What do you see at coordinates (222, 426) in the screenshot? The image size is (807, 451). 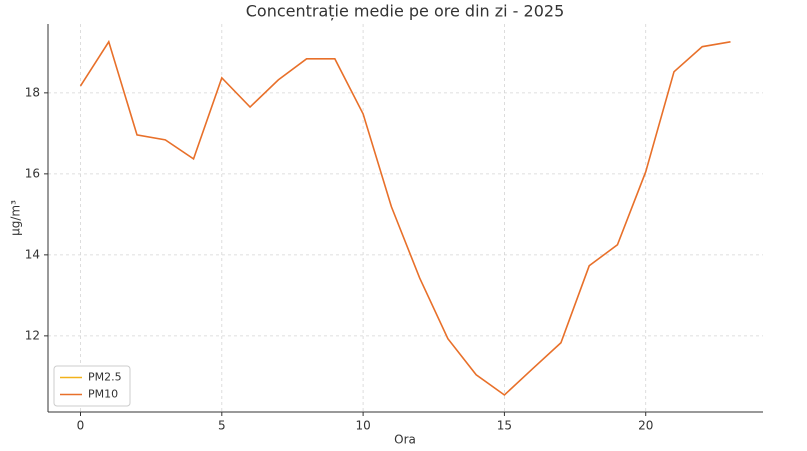 I see `x-tick-label: 5` at bounding box center [222, 426].